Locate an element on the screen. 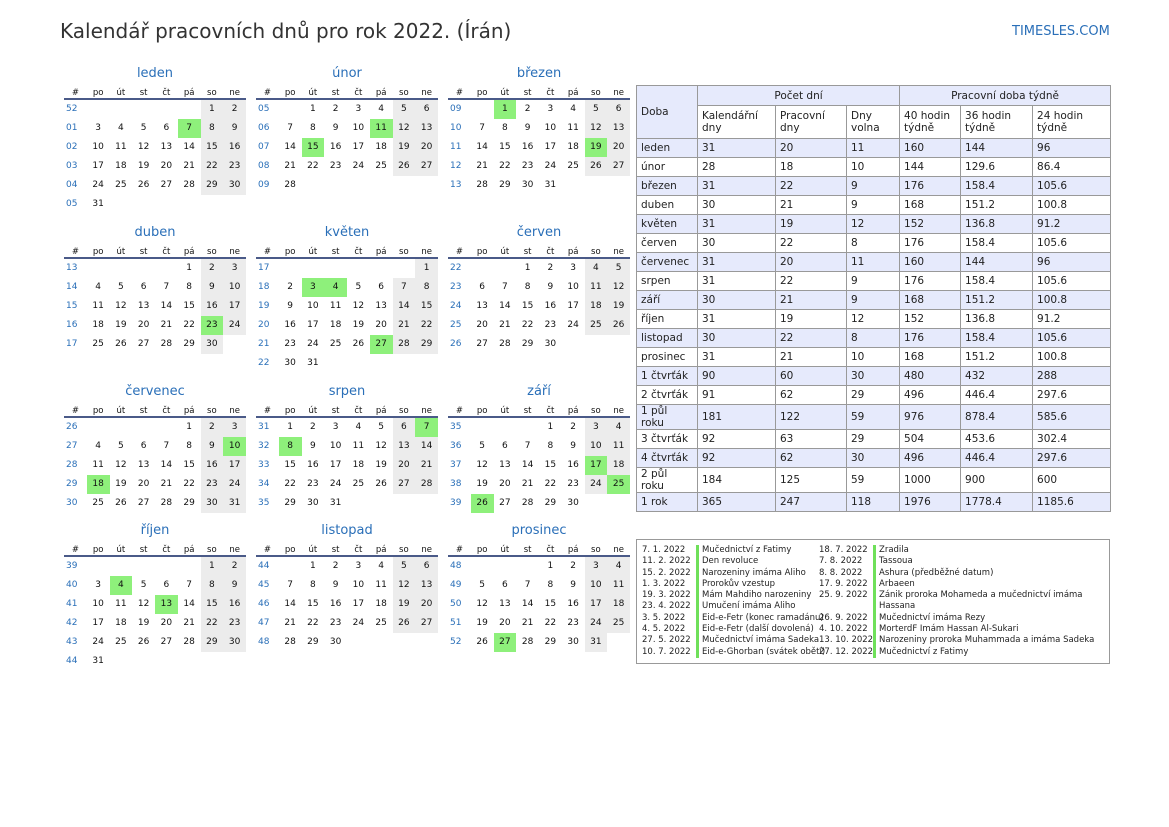 The width and height of the screenshot is (1169, 827). day-cell: 18 is located at coordinates (98, 484).